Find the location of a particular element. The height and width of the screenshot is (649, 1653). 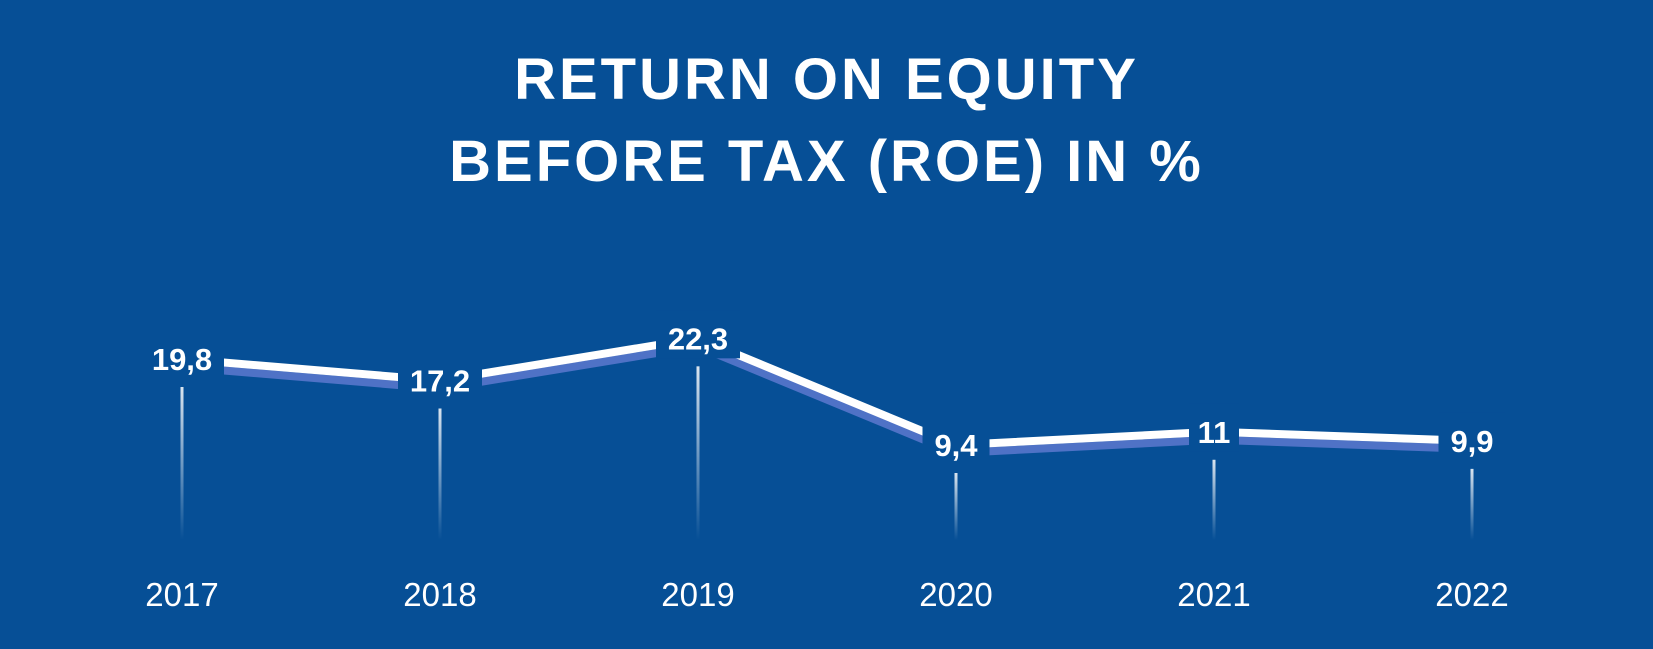

drop-line-2021 is located at coordinates (1214, 499).